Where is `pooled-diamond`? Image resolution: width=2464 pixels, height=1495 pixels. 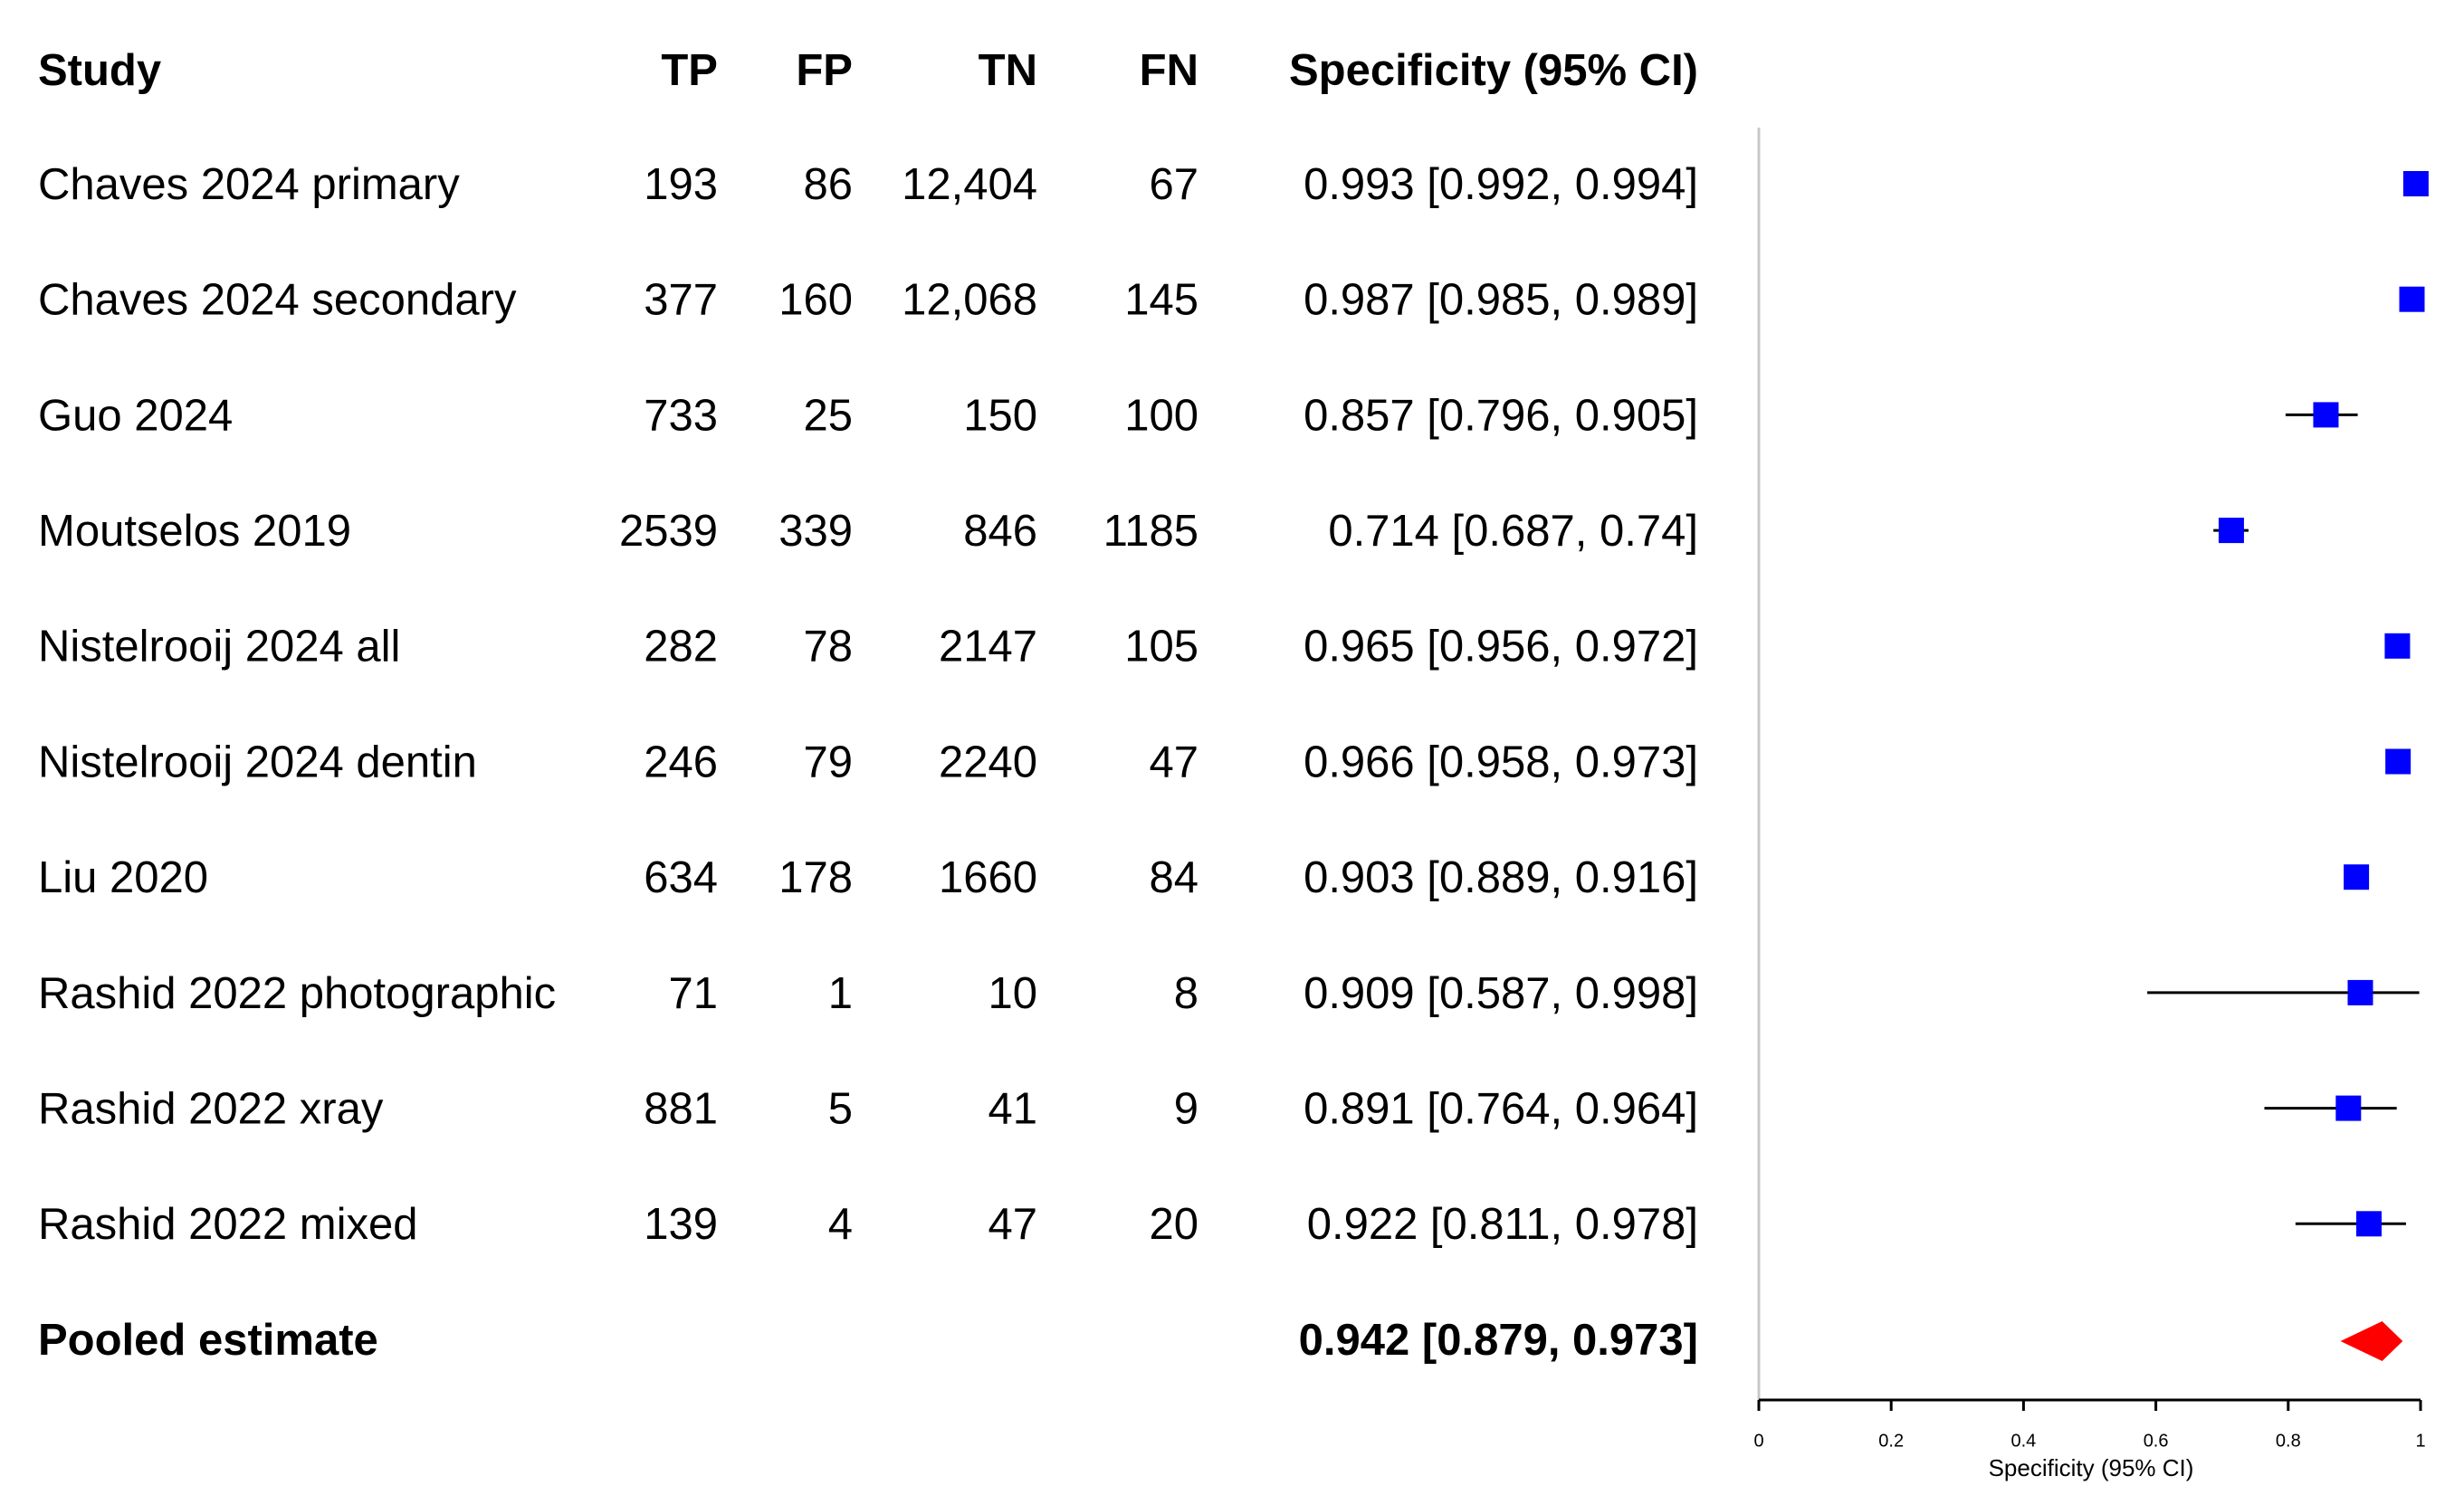
pooled-diamond is located at coordinates (2371, 1341).